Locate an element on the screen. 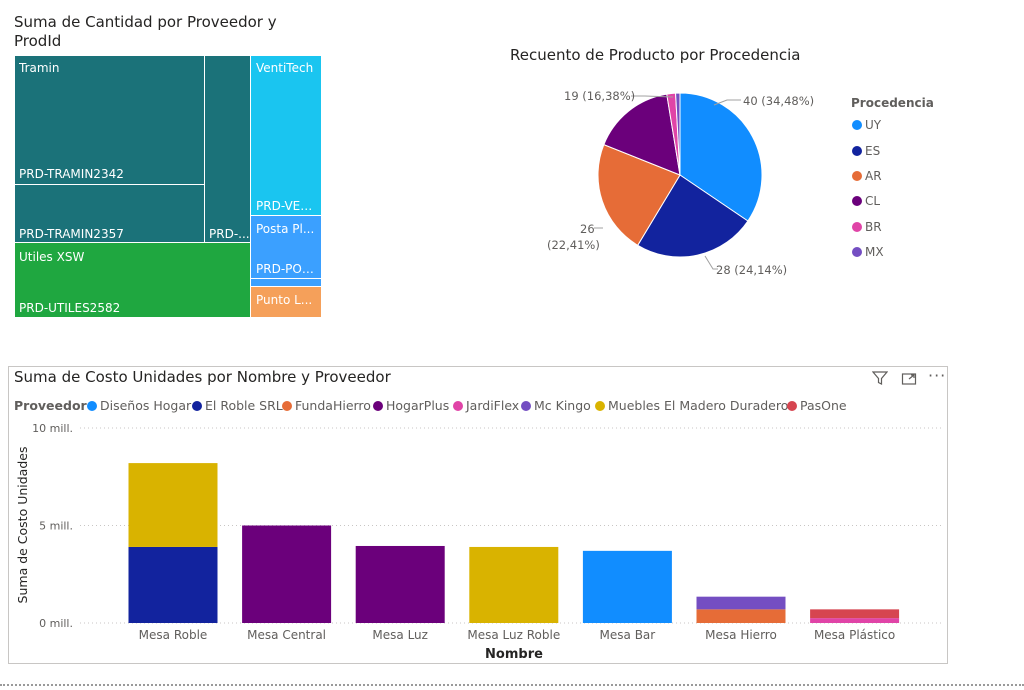 Image resolution: width=1024 pixels, height=690 pixels. legend-label: AR is located at coordinates (873, 176).